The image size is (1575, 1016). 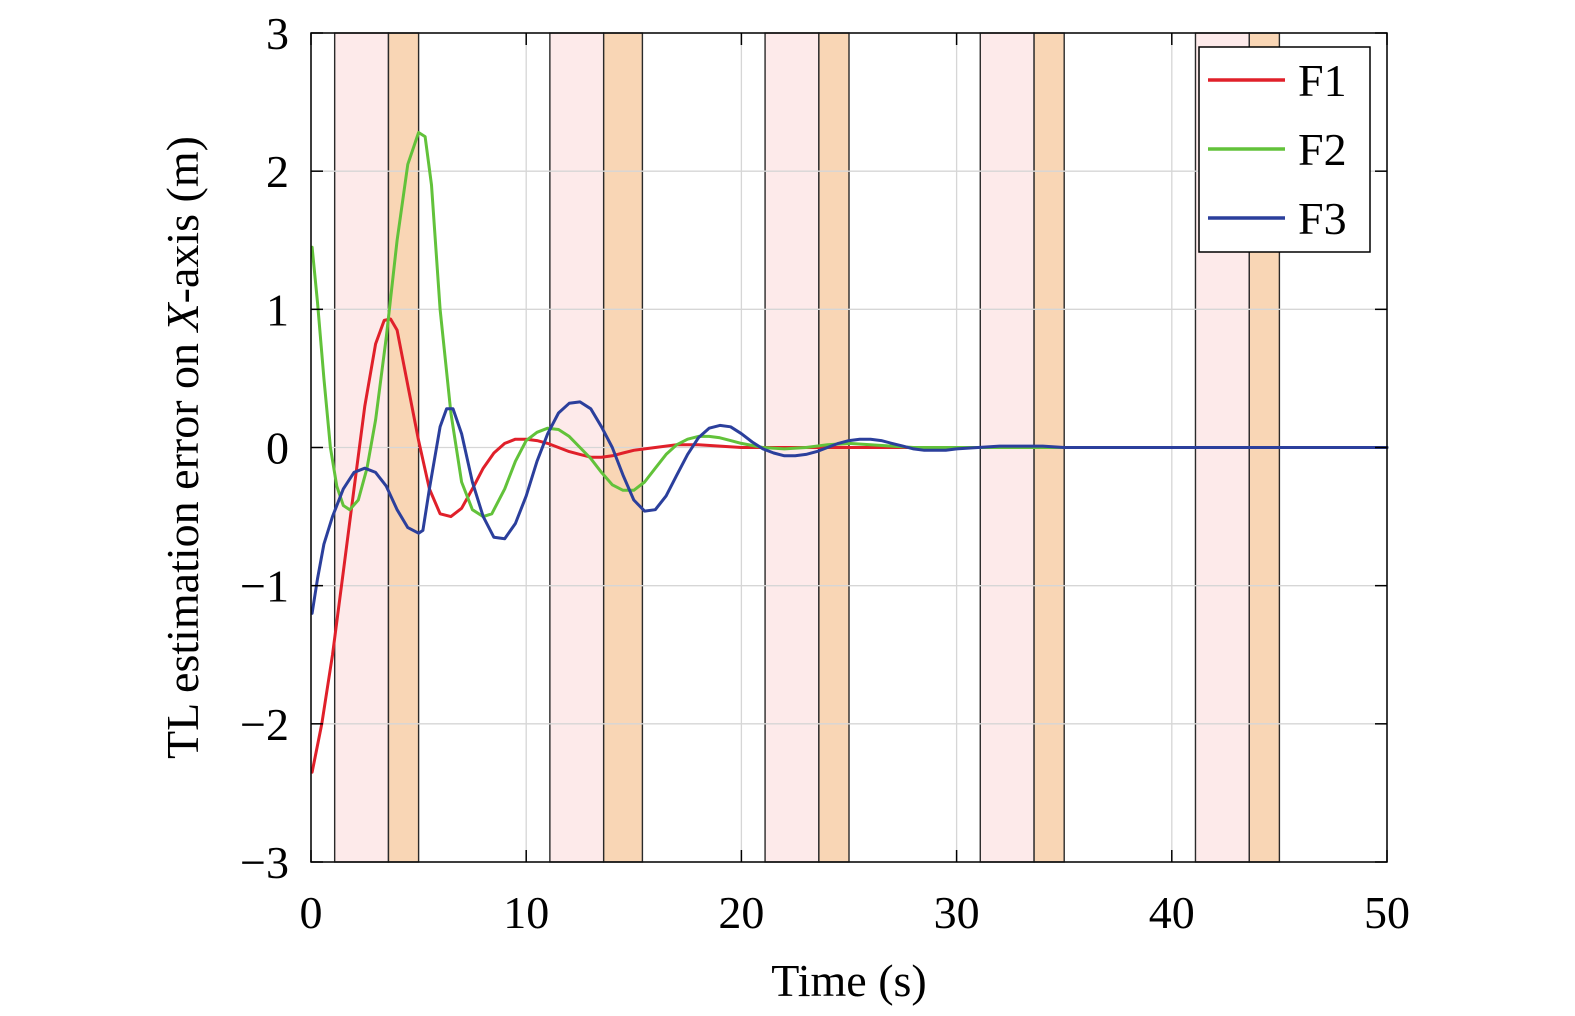 I want to click on x-tick-label: 40, so click(x=1172, y=912).